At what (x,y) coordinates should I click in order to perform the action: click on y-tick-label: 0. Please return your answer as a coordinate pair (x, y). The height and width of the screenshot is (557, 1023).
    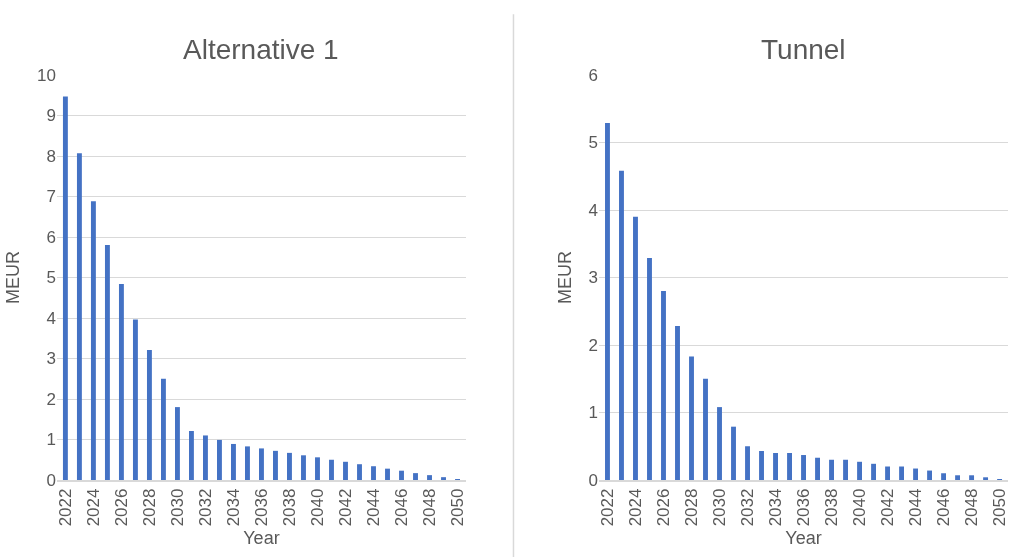
    Looking at the image, I should click on (593, 480).